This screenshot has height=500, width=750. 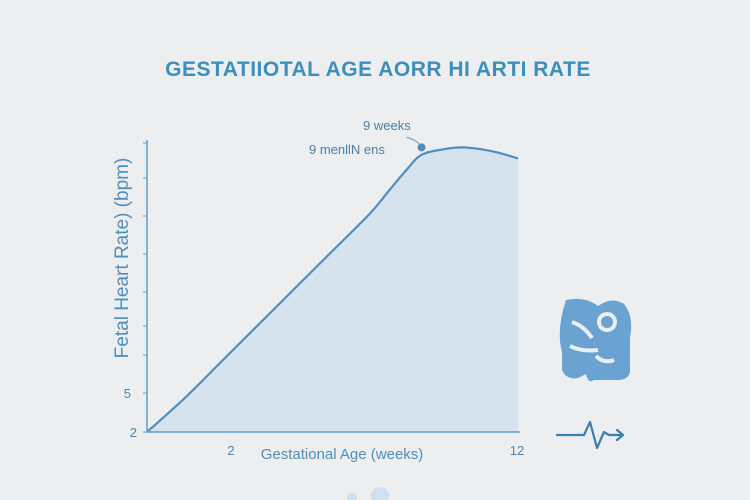 I want to click on x-axis-label: Gestational Age (weeks), so click(x=342, y=454).